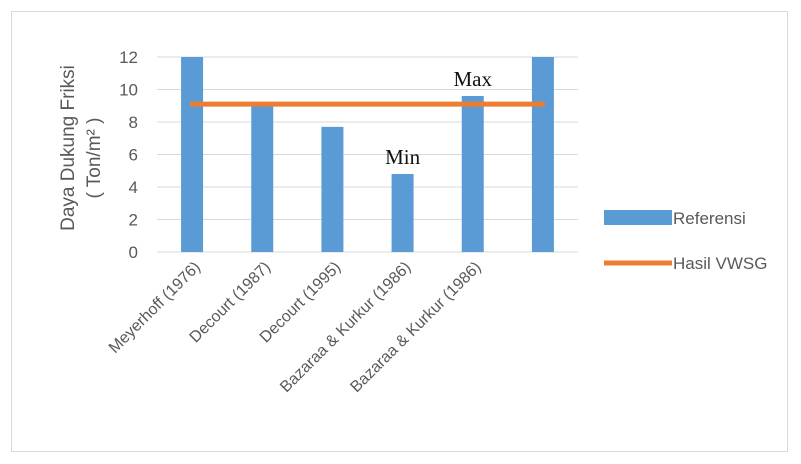 The height and width of the screenshot is (464, 801). What do you see at coordinates (133, 252) in the screenshot?
I see `y-tick-label: 0` at bounding box center [133, 252].